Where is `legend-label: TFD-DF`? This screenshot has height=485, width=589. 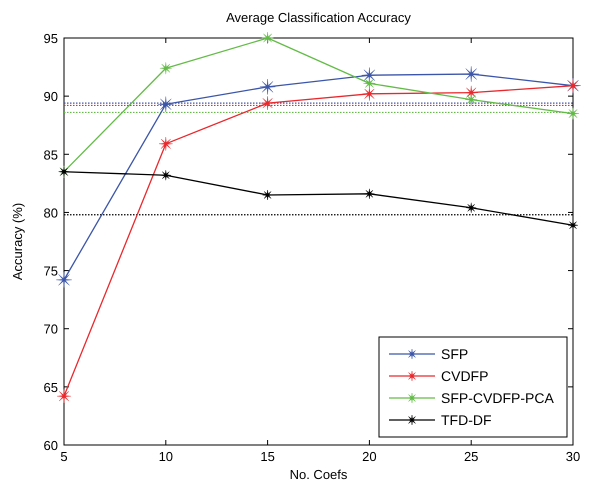 legend-label: TFD-DF is located at coordinates (466, 420).